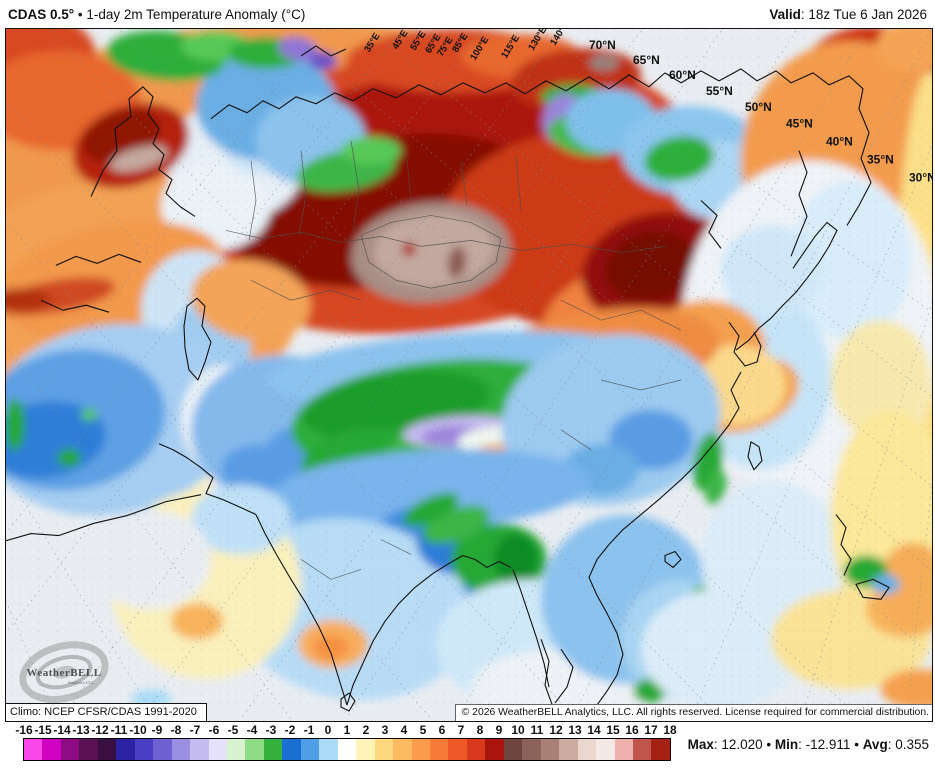  I want to click on colorbar-tick: 1, so click(347, 730).